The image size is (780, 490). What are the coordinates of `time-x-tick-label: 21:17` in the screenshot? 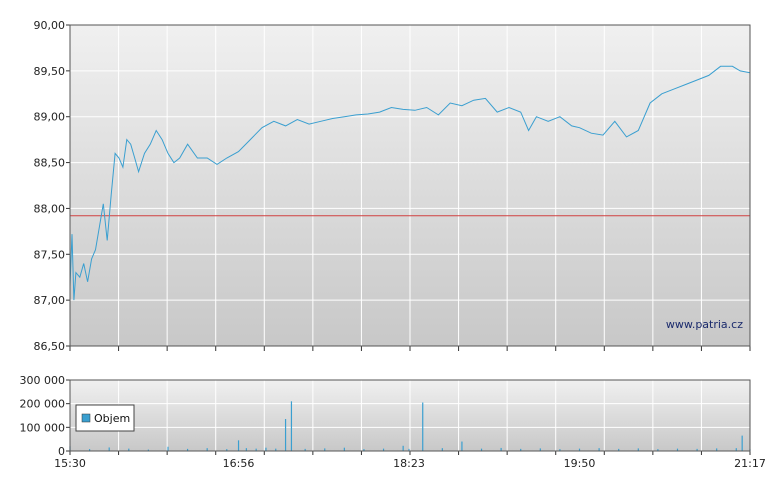 It's located at (750, 463).